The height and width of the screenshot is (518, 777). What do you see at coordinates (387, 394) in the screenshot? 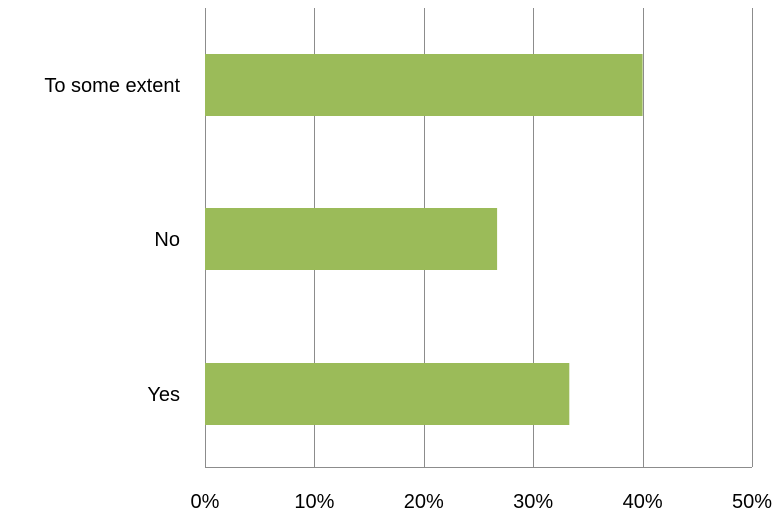
I see `bar-yes` at bounding box center [387, 394].